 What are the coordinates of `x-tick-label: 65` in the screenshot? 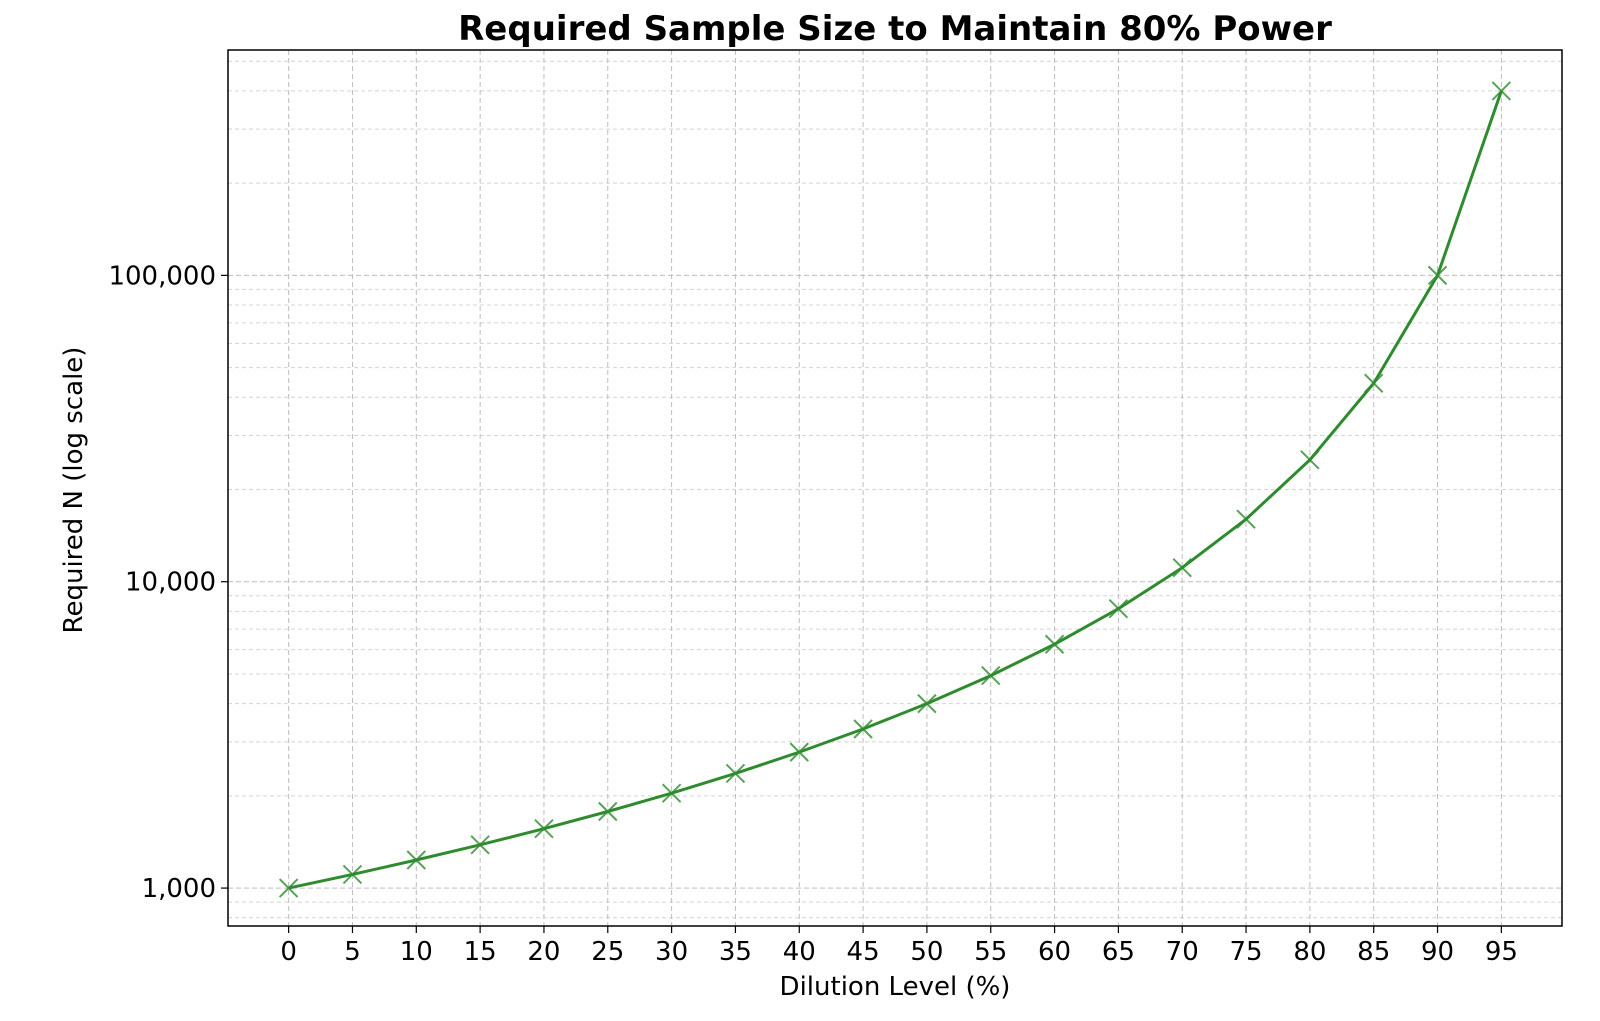 It's located at (1118, 952).